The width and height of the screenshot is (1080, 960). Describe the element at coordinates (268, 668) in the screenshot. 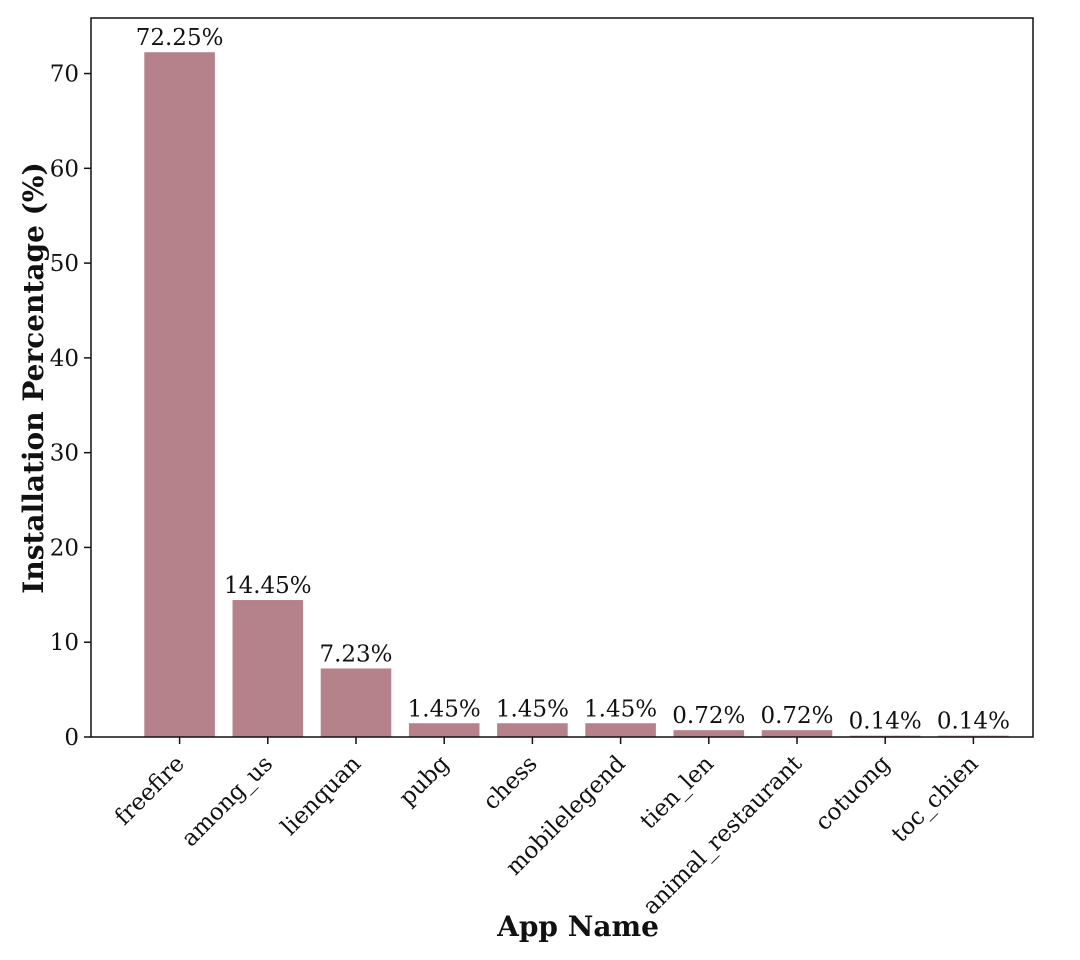

I see `bar-among-us` at that location.